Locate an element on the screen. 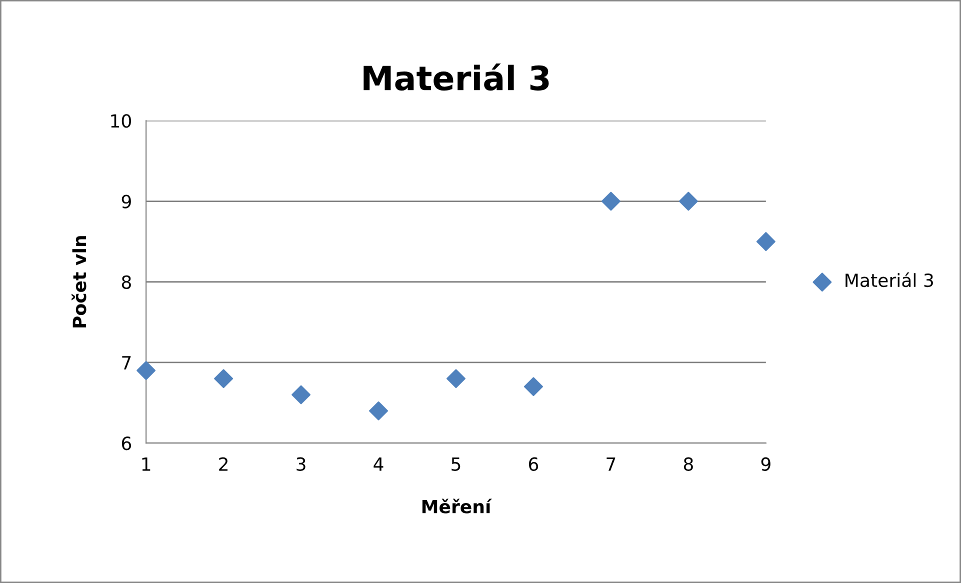 This screenshot has width=961, height=583. x-tick-label: 5 is located at coordinates (456, 464).